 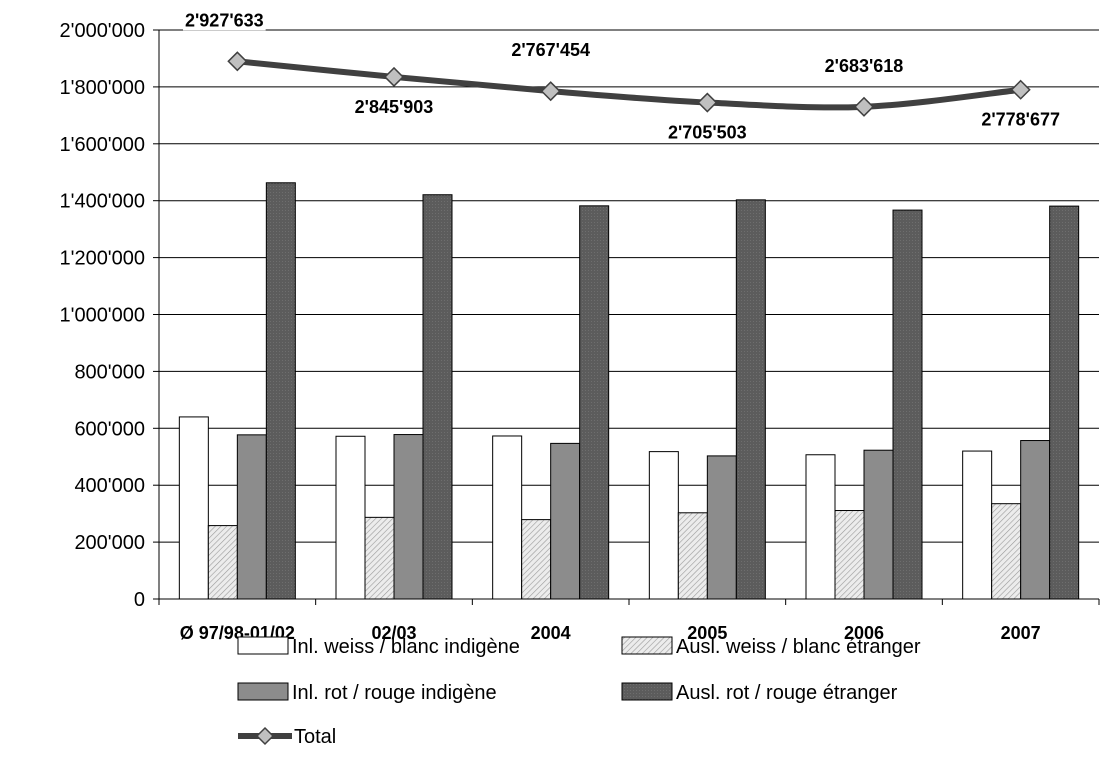 What do you see at coordinates (1021, 633) in the screenshot?
I see `x-tick-label: 2007` at bounding box center [1021, 633].